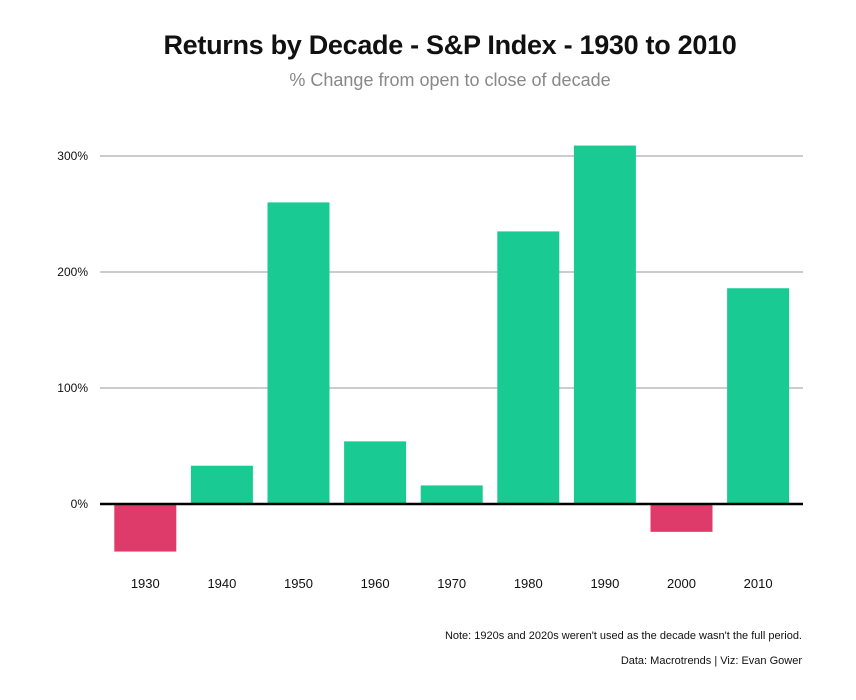 This screenshot has width=856, height=700. What do you see at coordinates (375, 583) in the screenshot?
I see `x-tick-label: 1960` at bounding box center [375, 583].